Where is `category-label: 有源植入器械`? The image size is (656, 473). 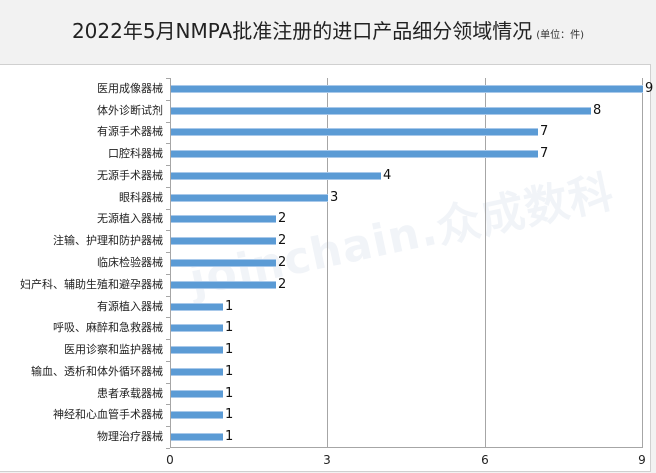
category-label: 有源植入器械 is located at coordinates (130, 306).